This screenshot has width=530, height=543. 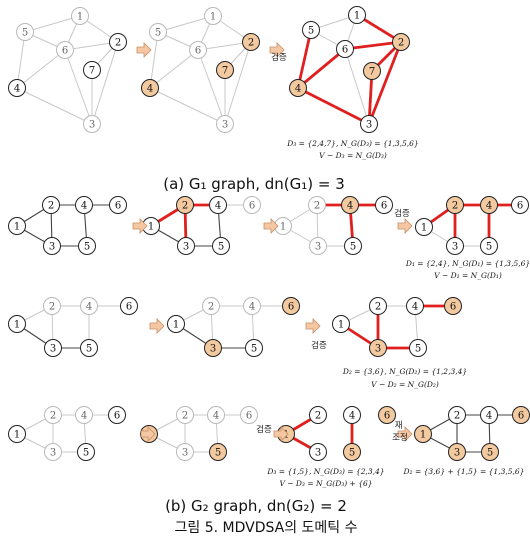 I want to click on verify-label-a: 검증, so click(x=279, y=57).